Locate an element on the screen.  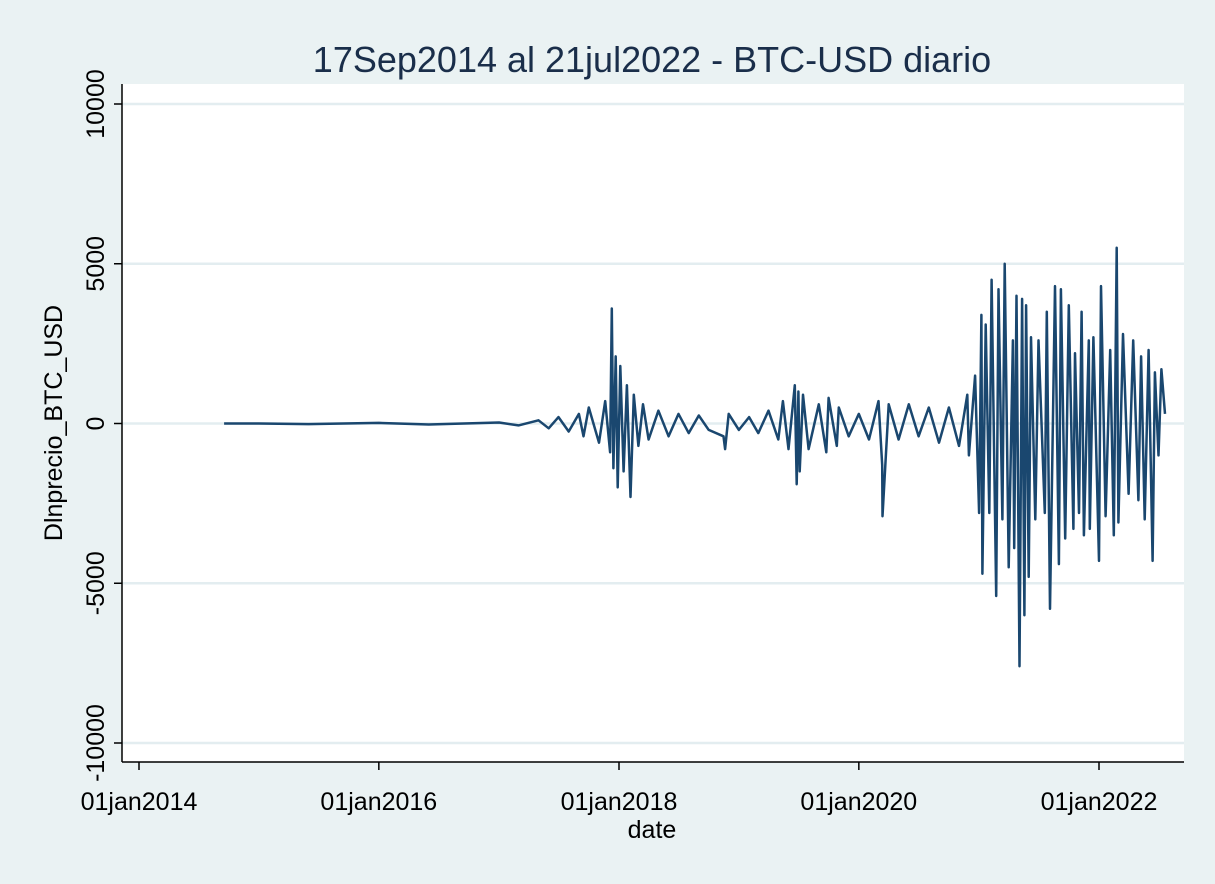
y-tick-label-1: -5000 is located at coordinates (96, 583).